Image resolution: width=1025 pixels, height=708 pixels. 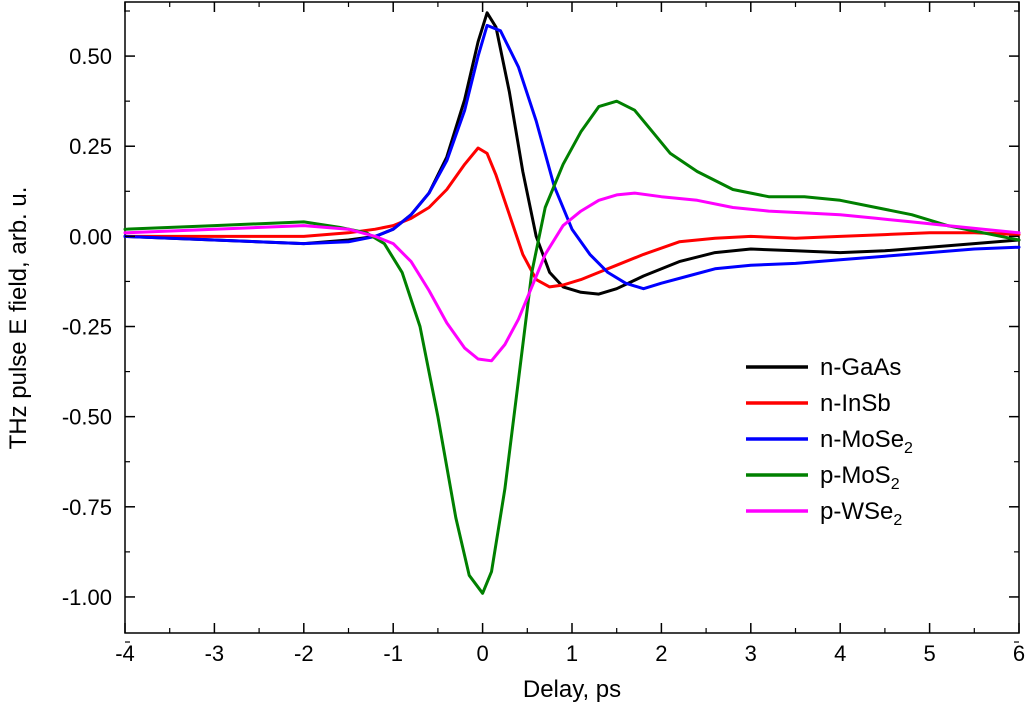 I want to click on x-tick-label: 2, so click(x=661, y=653).